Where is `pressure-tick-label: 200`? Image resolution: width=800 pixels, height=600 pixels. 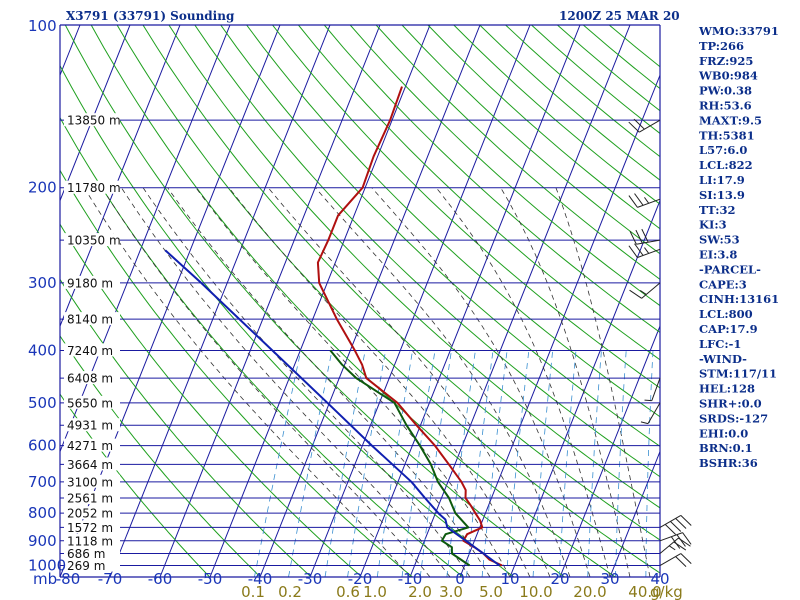 pressure-tick-label: 200 is located at coordinates (42, 188).